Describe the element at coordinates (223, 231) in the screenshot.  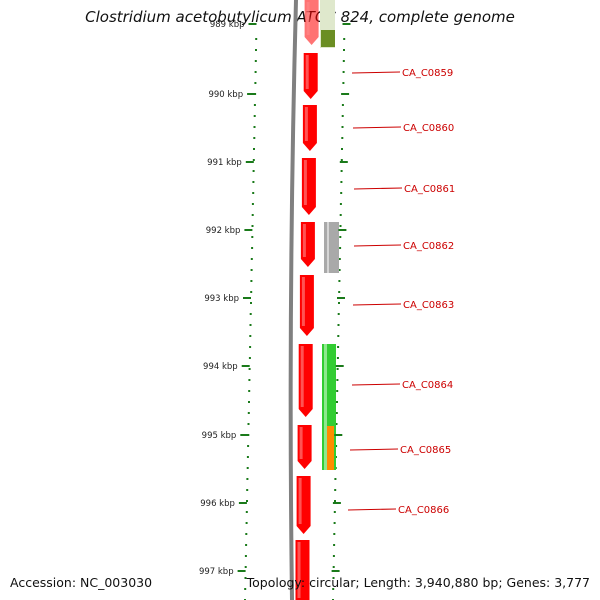
I see `scale-label: 992 kbp` at that location.